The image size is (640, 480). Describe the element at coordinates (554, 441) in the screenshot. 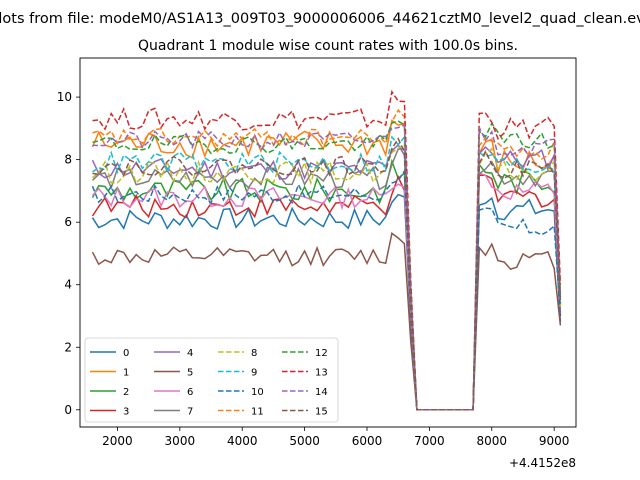

I see `x-tick-label: 9000` at that location.